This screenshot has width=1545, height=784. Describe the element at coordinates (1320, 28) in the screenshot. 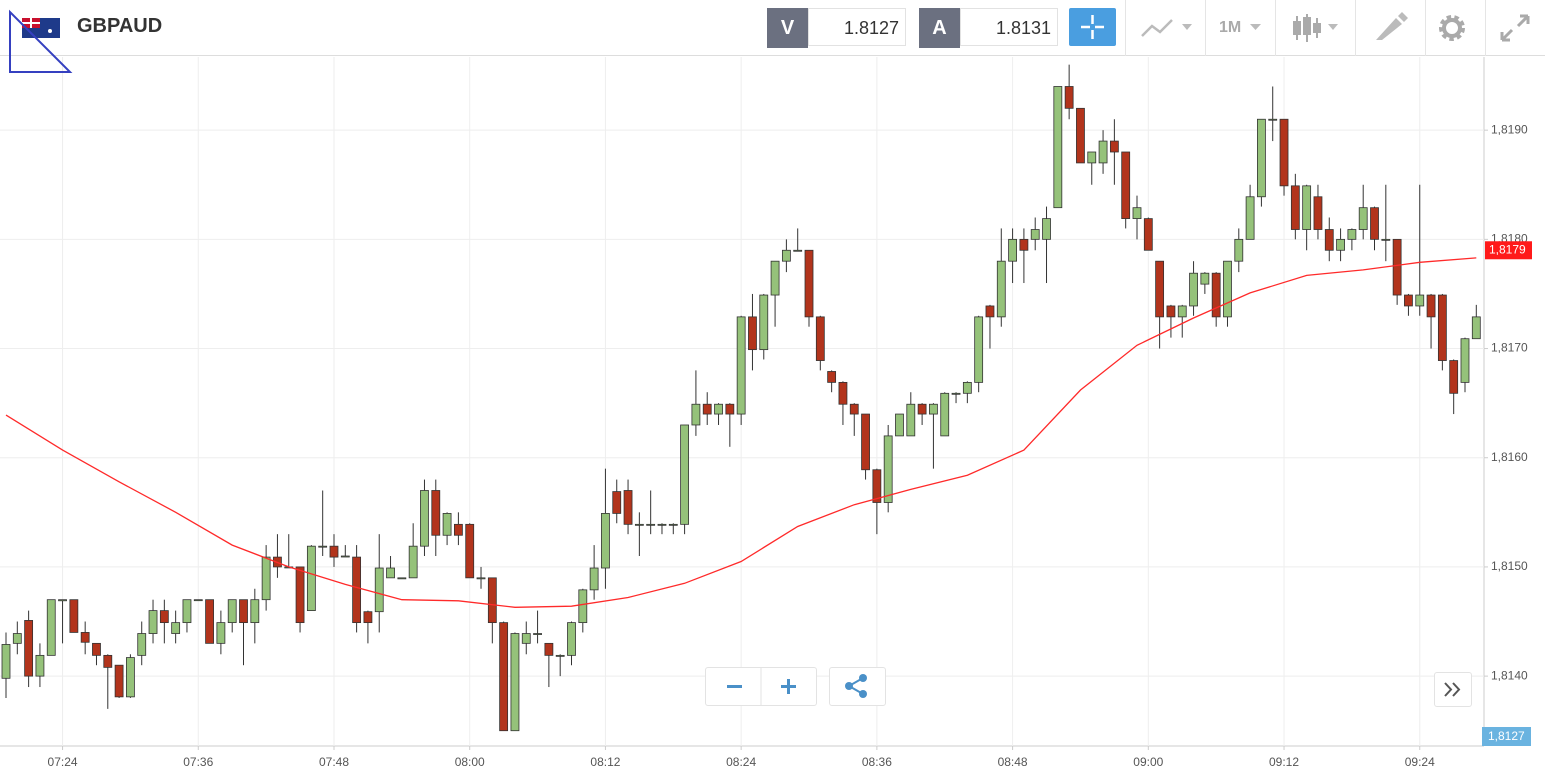

I see `chart-type-button` at that location.